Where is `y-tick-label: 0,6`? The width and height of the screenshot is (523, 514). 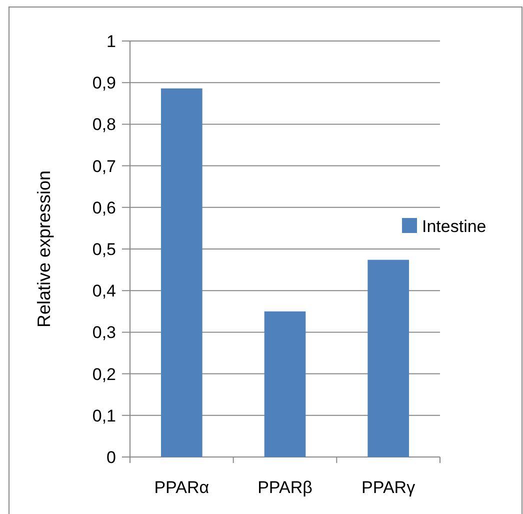 y-tick-label: 0,6 is located at coordinates (104, 208).